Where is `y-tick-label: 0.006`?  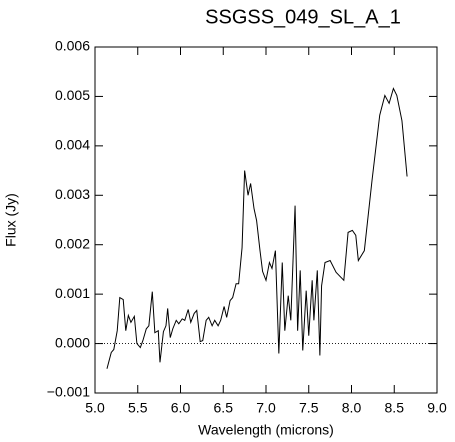
y-tick-label: 0.006 is located at coordinates (72, 46).